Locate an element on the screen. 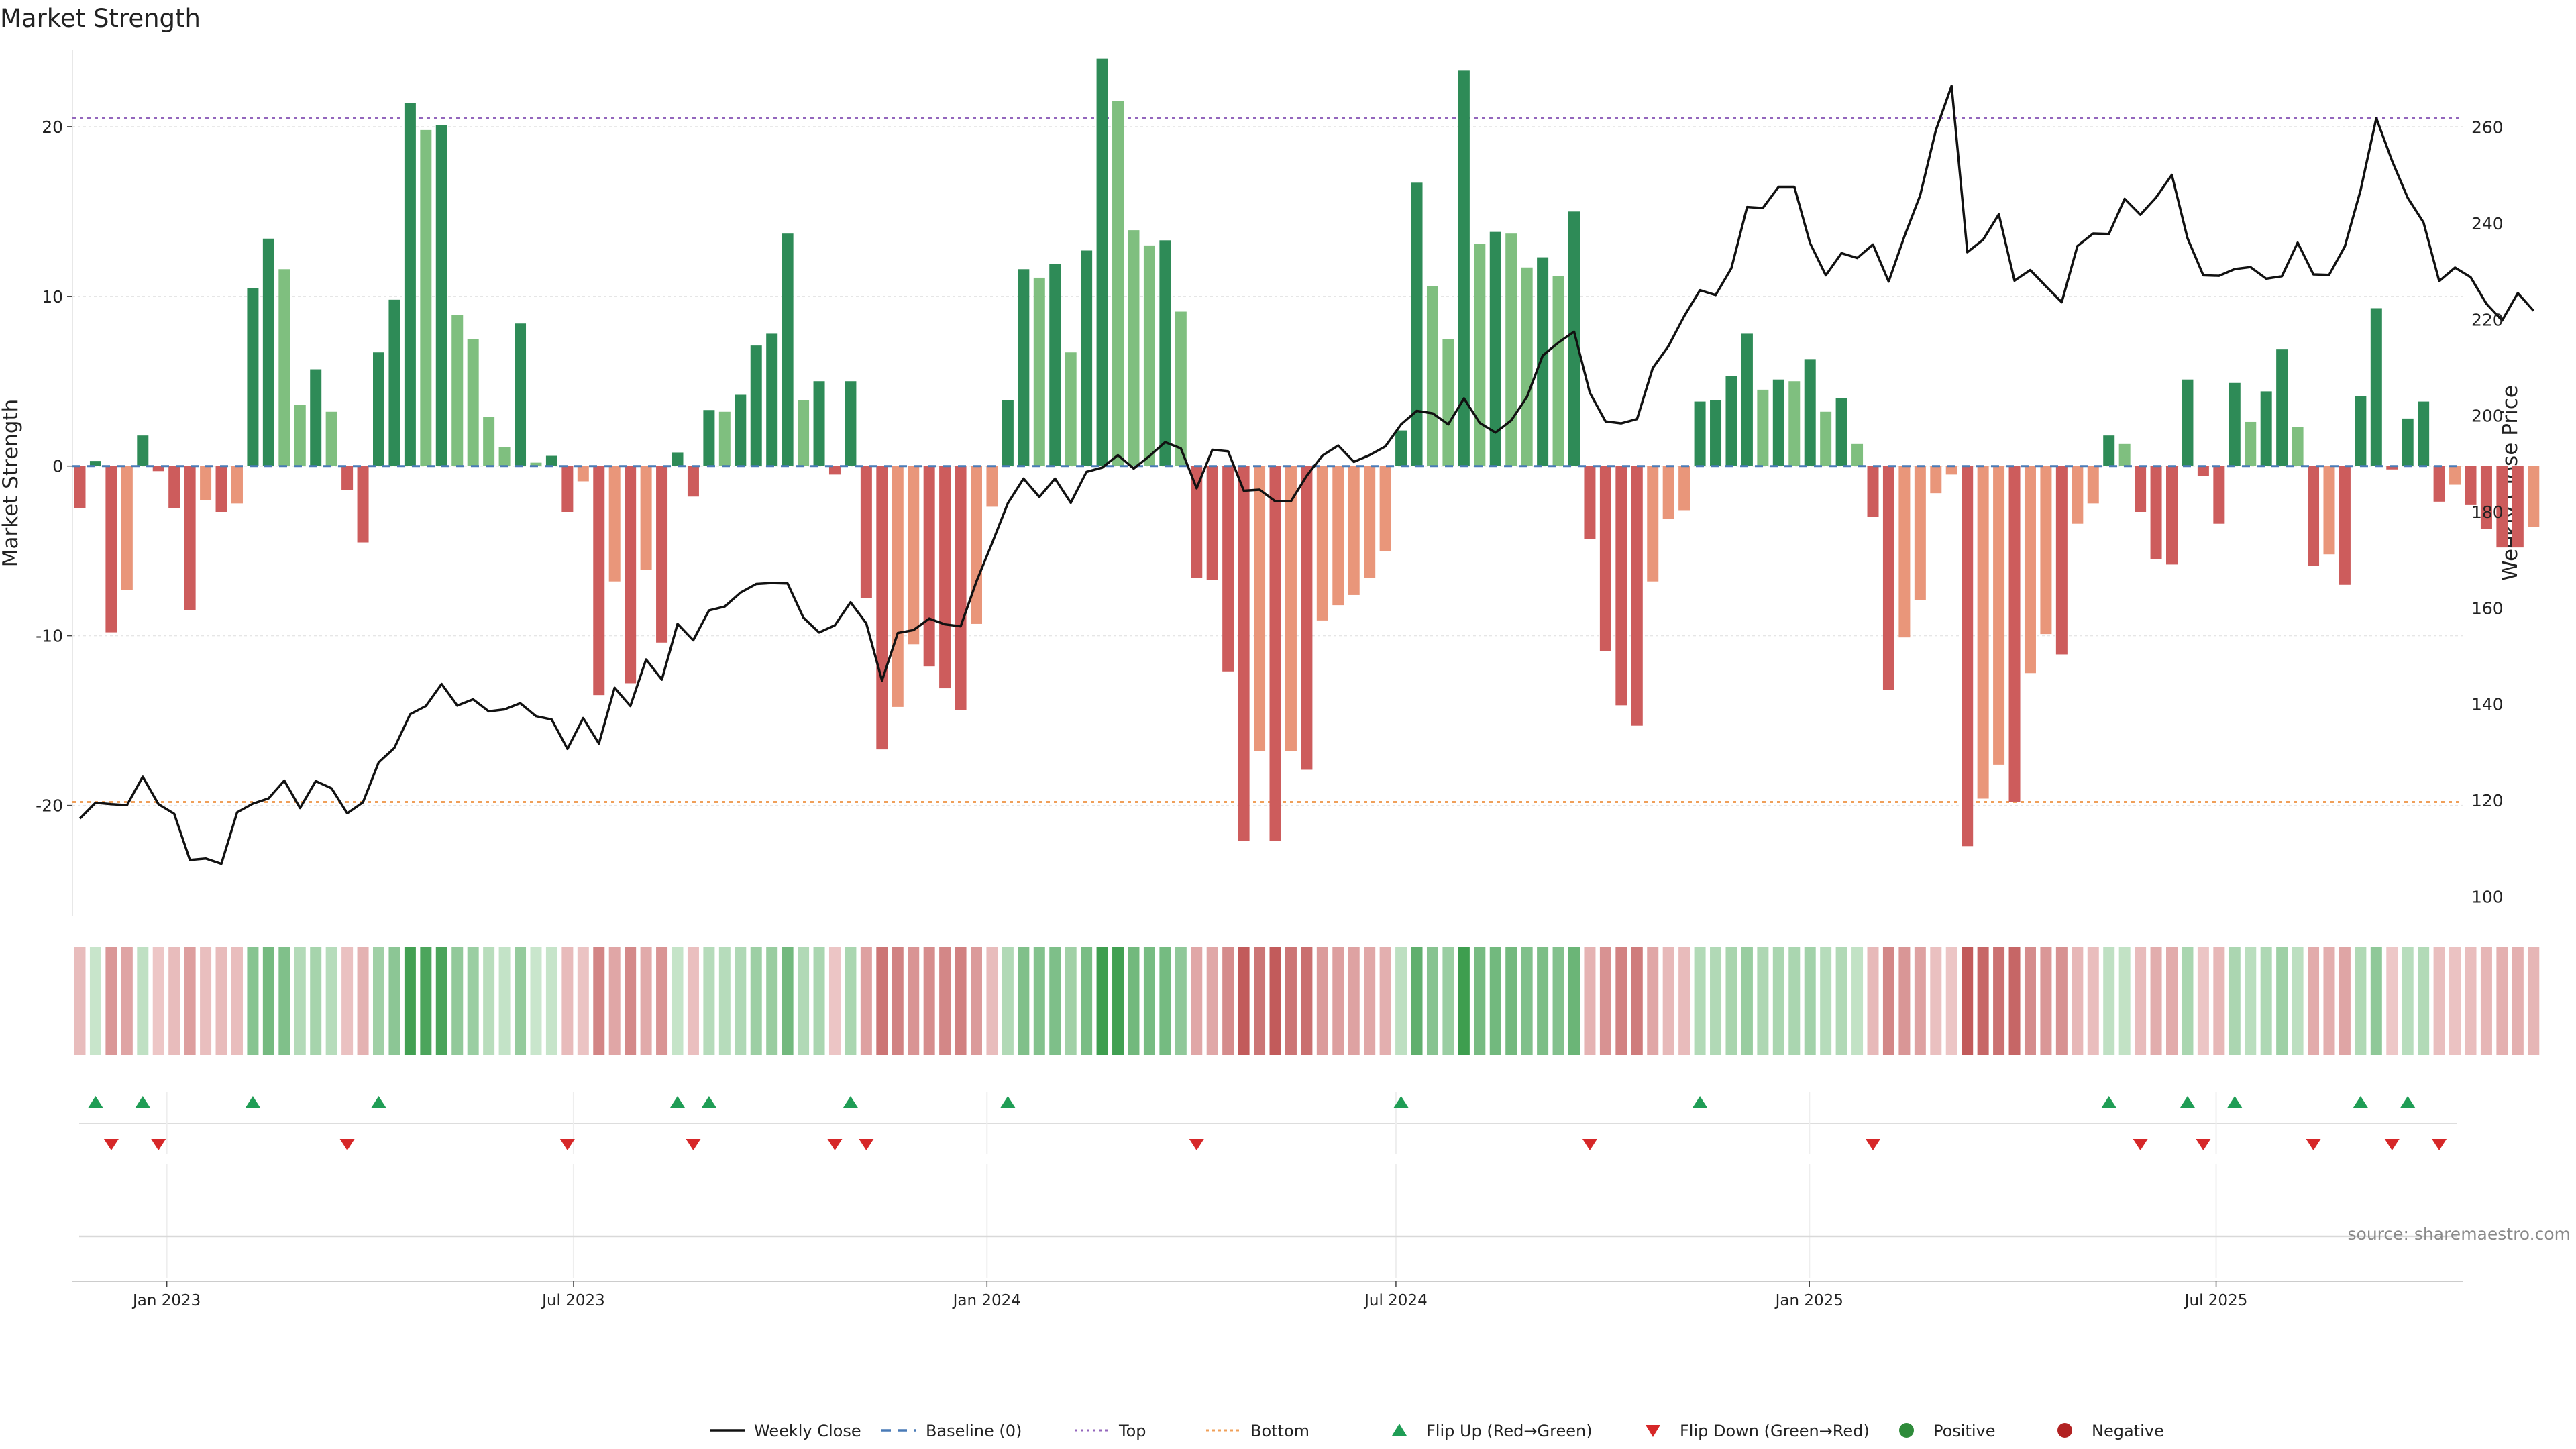 The height and width of the screenshot is (1449, 2576). y2-tick-label: 180 is located at coordinates (2487, 512).